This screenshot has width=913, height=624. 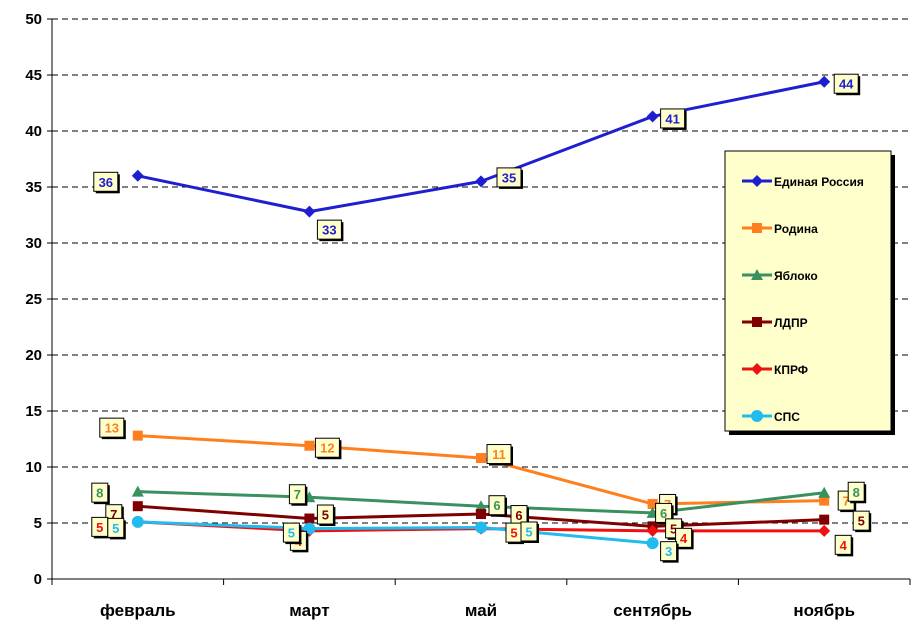 I want to click on x-tick-label: сентябрь, so click(x=652, y=610).